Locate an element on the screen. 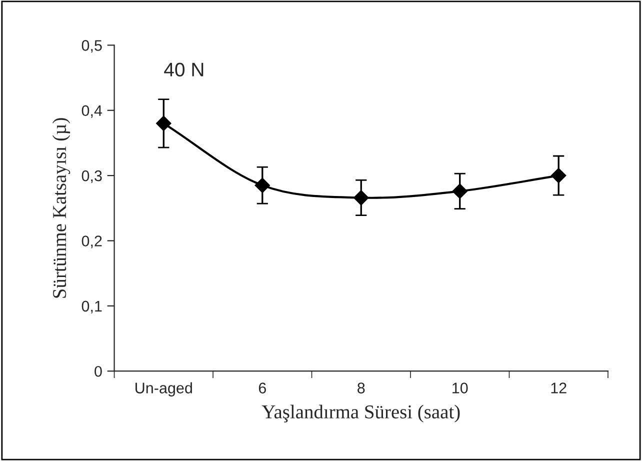 The image size is (642, 461). annotation: 40 N is located at coordinates (184, 69).